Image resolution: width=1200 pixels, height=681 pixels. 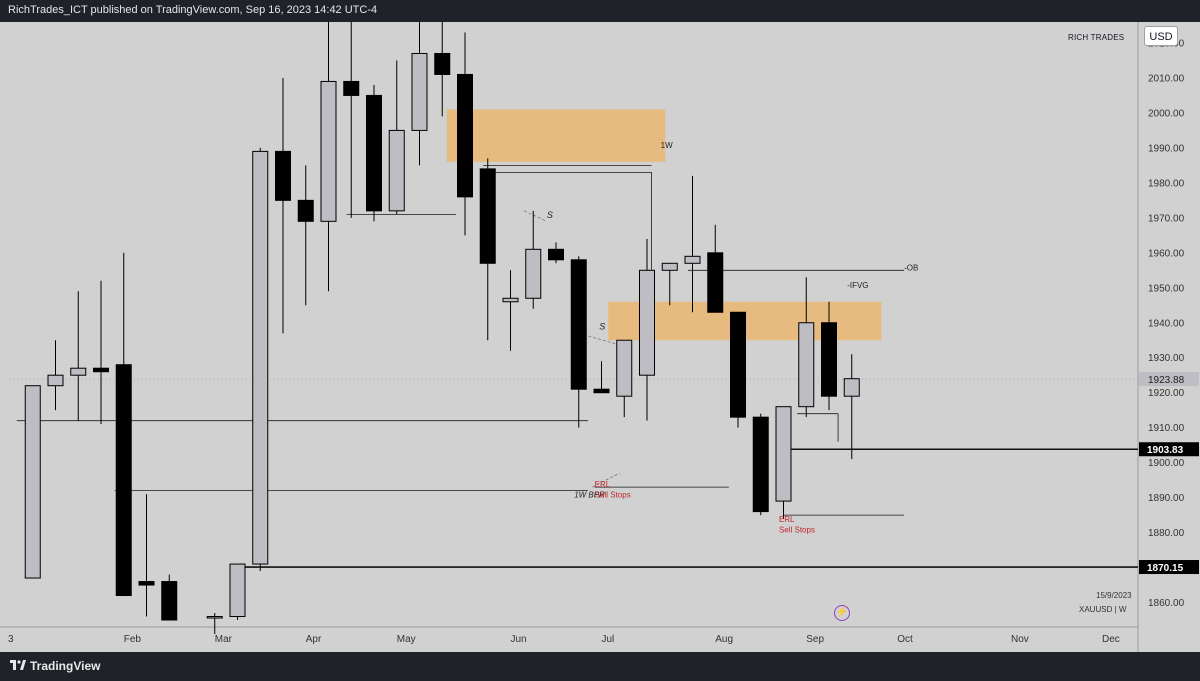 What do you see at coordinates (133, 639) in the screenshot?
I see `x-tick-label: Feb` at bounding box center [133, 639].